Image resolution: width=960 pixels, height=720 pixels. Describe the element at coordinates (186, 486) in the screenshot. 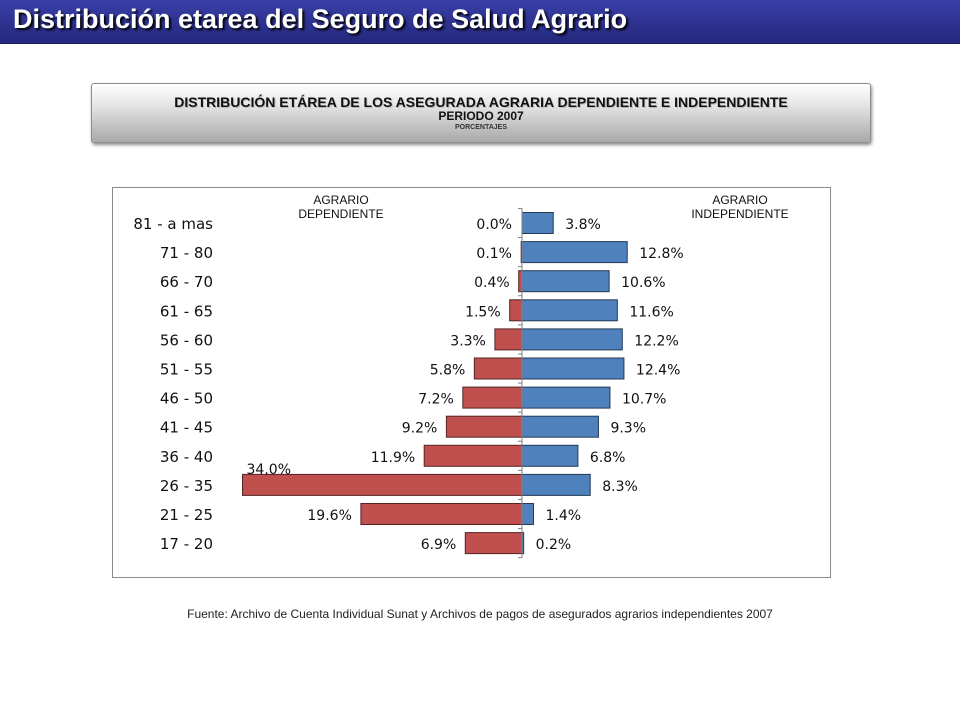

I see `category-label: 26 - 35` at that location.